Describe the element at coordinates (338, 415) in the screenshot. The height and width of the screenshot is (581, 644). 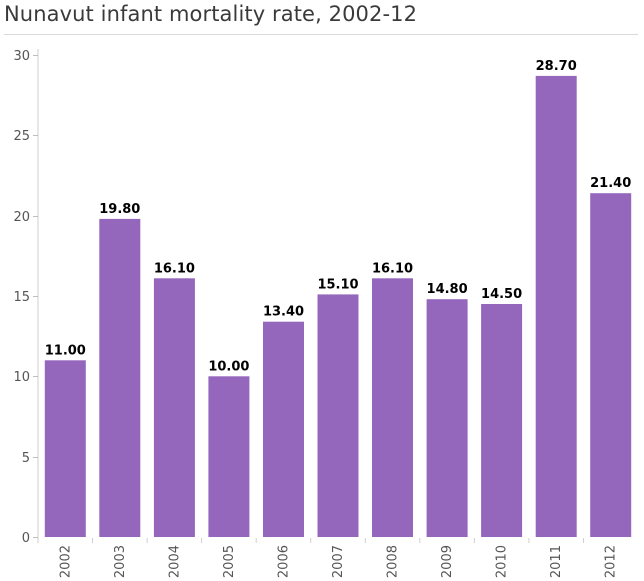
I see `bar-2007` at that location.